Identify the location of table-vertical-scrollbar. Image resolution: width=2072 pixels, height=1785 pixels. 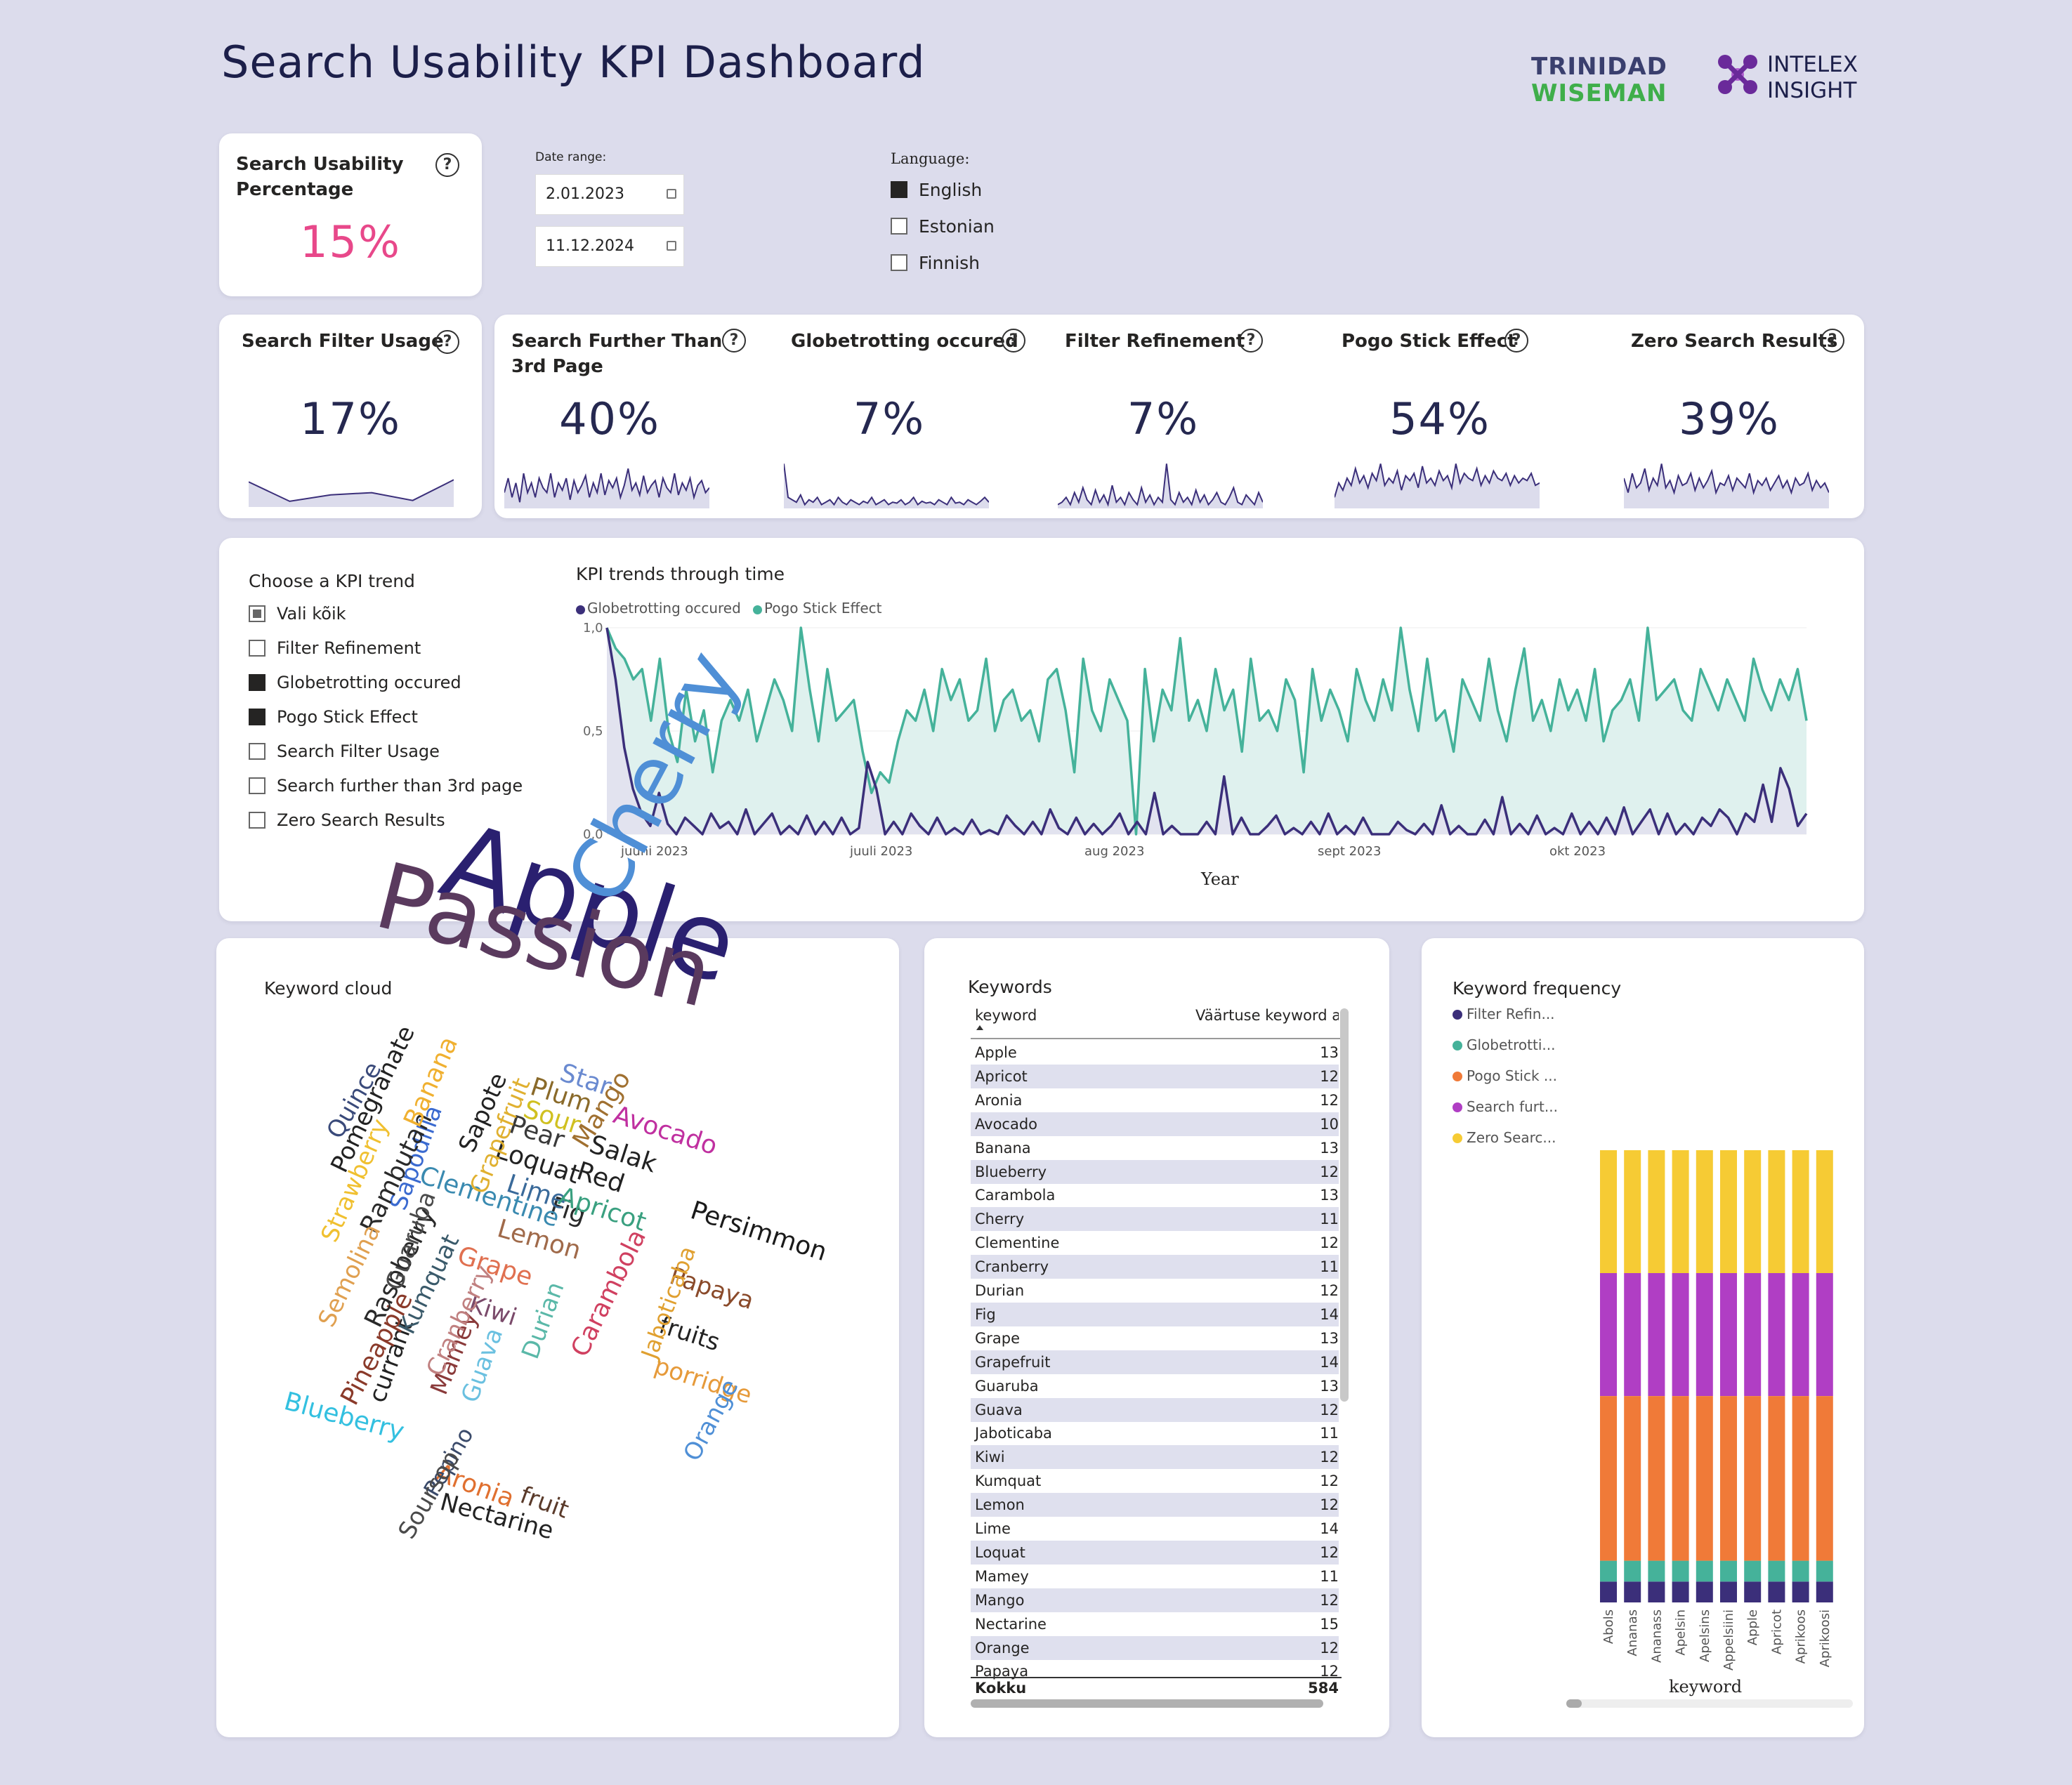
(1345, 1205).